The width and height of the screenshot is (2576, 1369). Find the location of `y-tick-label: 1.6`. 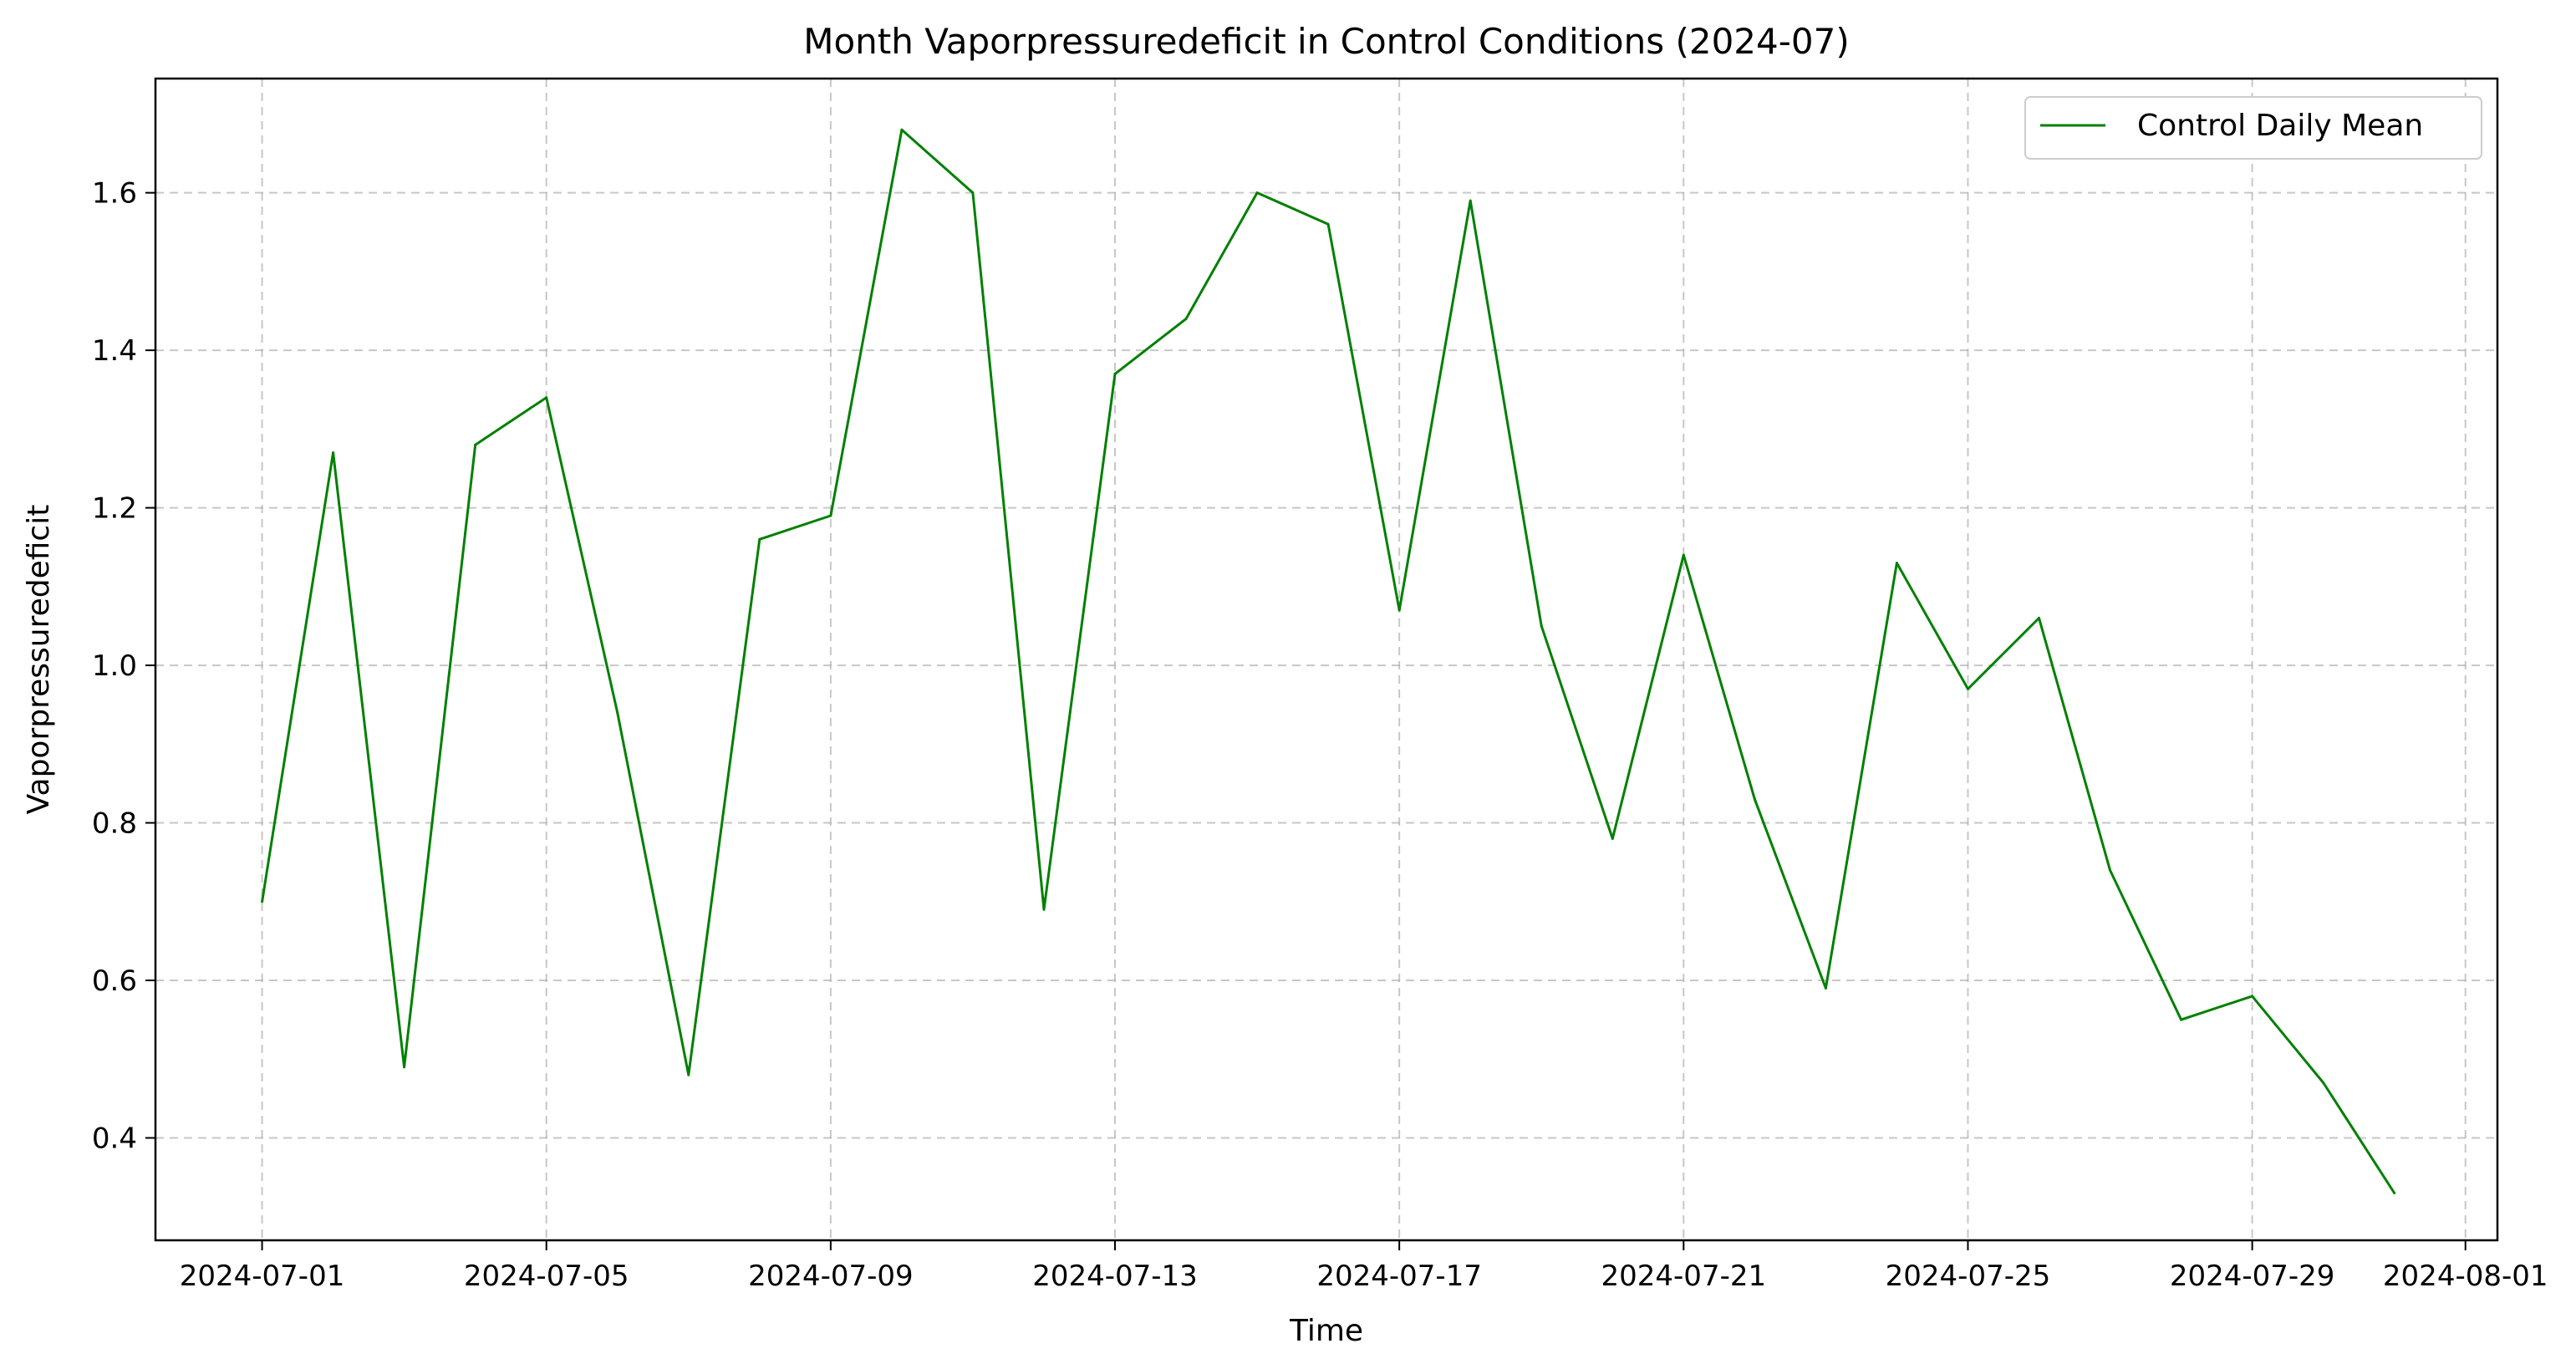

y-tick-label: 1.6 is located at coordinates (114, 194).